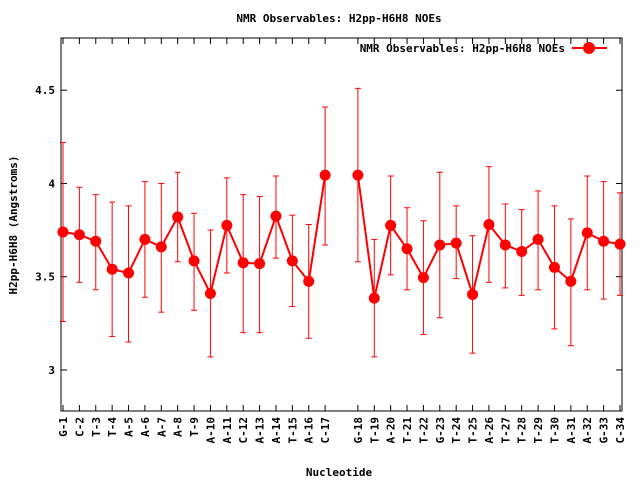 This screenshot has height=480, width=640. Describe the element at coordinates (440, 430) in the screenshot. I see `x-tick-label: G-23` at that location.